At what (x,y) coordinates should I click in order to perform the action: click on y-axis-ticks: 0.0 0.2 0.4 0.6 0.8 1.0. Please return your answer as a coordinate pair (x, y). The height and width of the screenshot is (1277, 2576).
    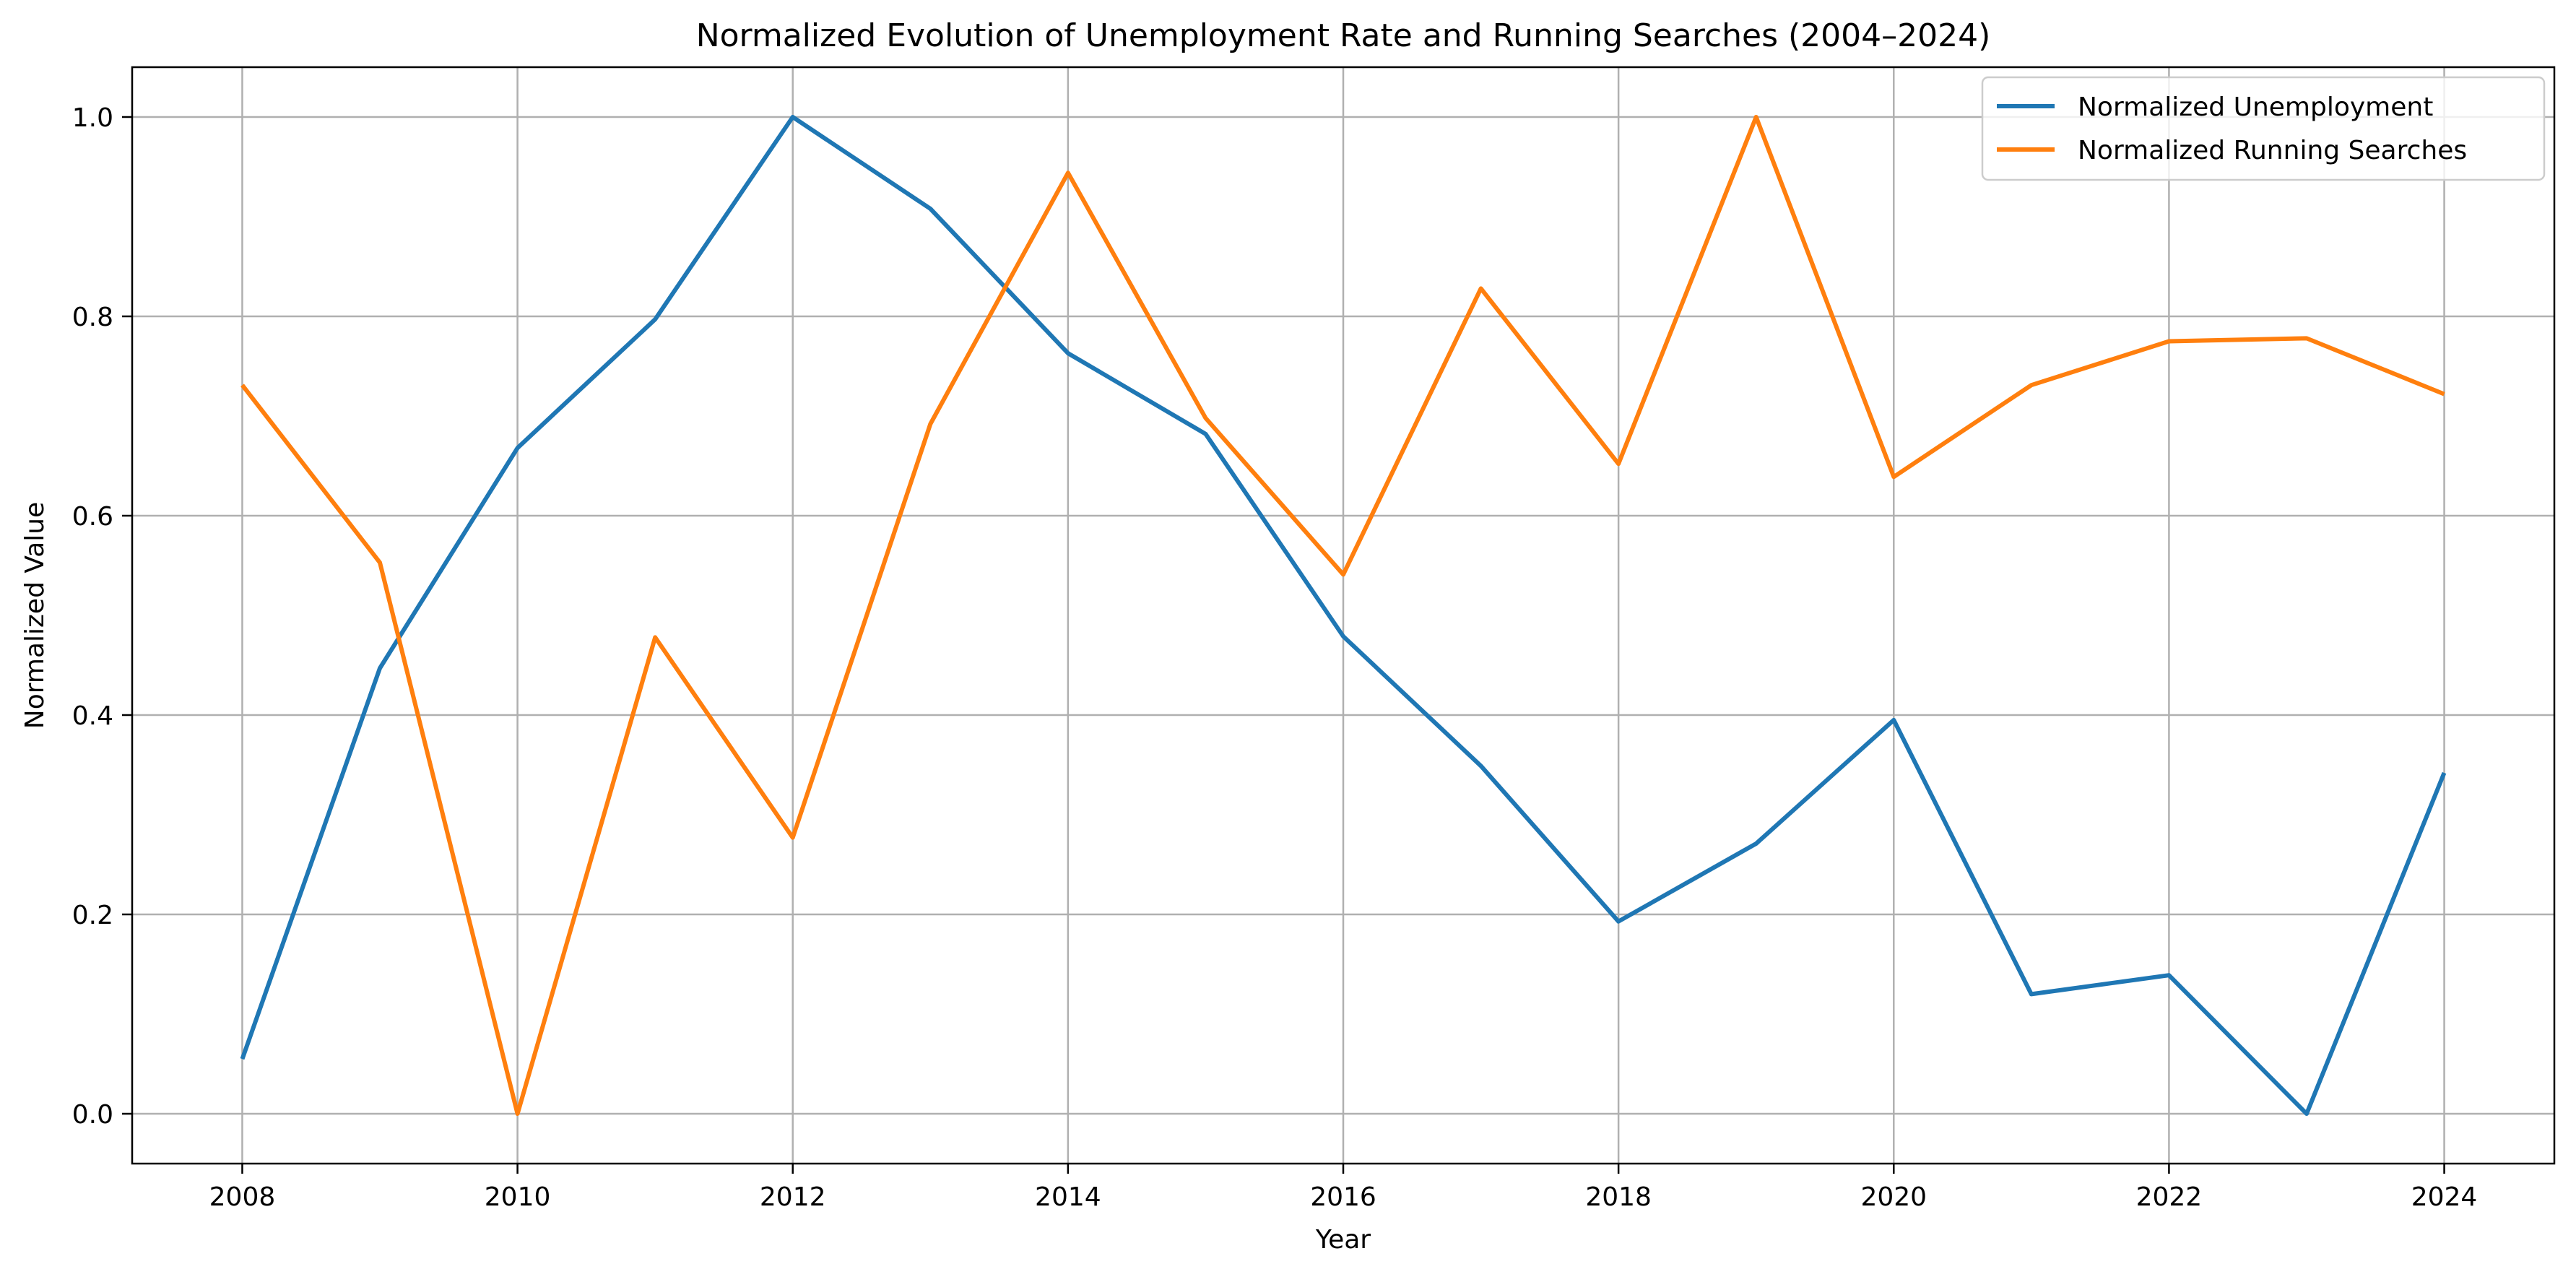
    Looking at the image, I should click on (102, 616).